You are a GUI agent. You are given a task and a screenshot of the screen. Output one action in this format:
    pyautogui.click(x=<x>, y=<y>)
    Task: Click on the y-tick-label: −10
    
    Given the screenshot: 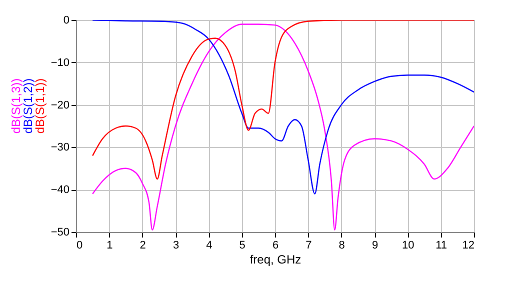 What is the action you would take?
    pyautogui.click(x=60, y=62)
    